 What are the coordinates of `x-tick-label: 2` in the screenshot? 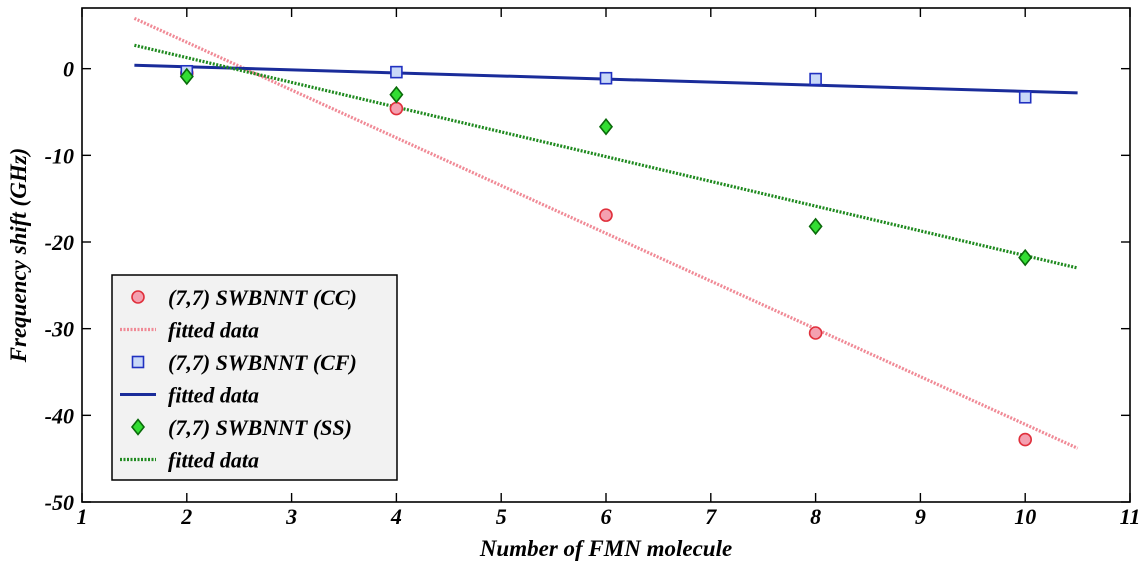 It's located at (186, 516).